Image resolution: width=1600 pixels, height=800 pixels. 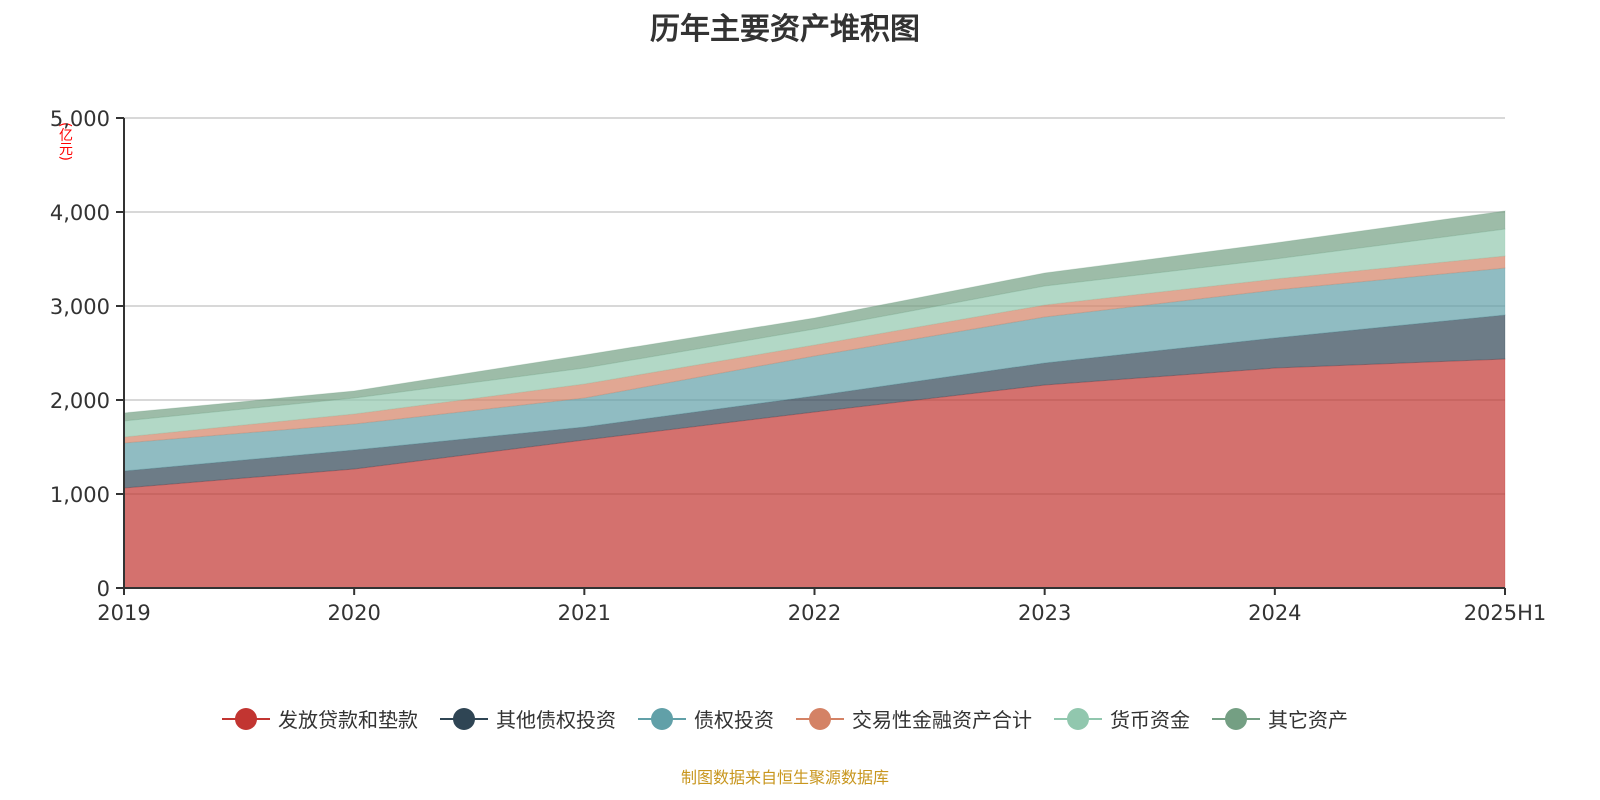 What do you see at coordinates (1150, 720) in the screenshot?
I see `legend-label: 货币资金` at bounding box center [1150, 720].